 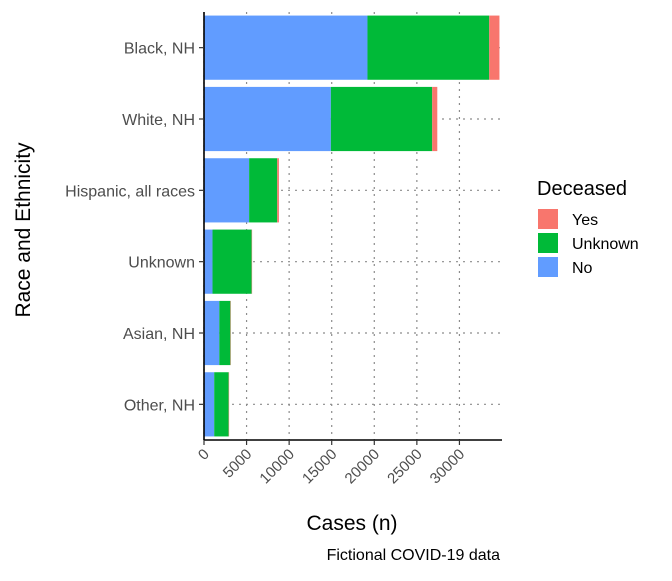 I want to click on y-tick-label: White, NH, so click(x=158, y=120).